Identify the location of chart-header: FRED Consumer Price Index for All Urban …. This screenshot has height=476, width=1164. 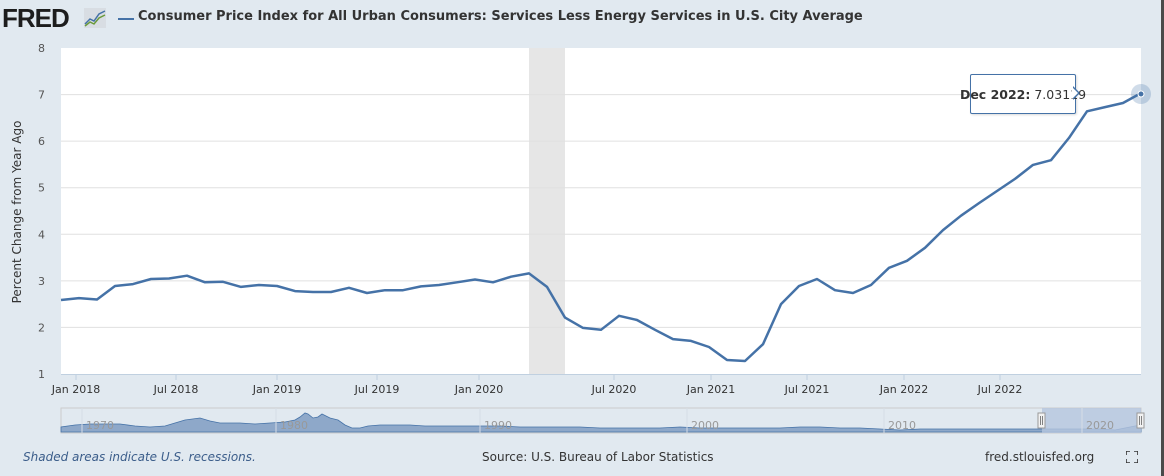
(582, 19).